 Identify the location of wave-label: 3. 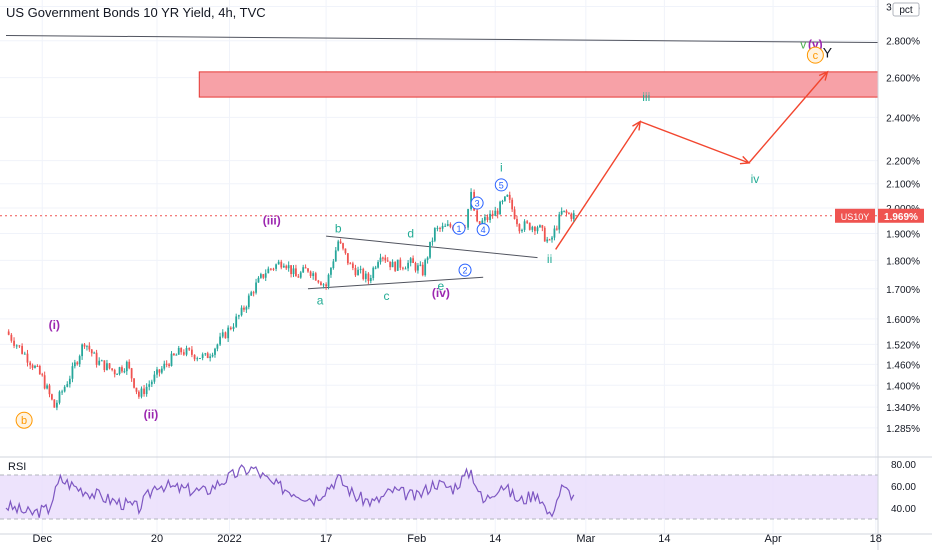
(477, 204).